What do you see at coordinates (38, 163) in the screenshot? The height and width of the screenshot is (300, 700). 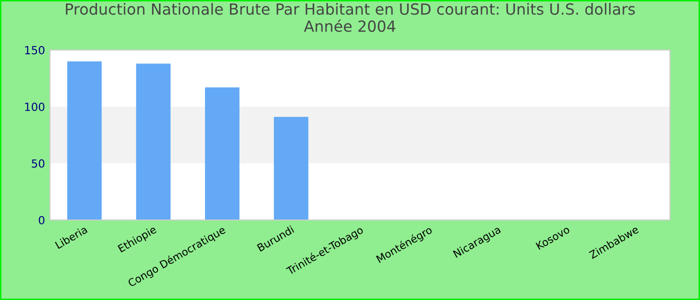 I see `y-tick-label: 50` at bounding box center [38, 163].